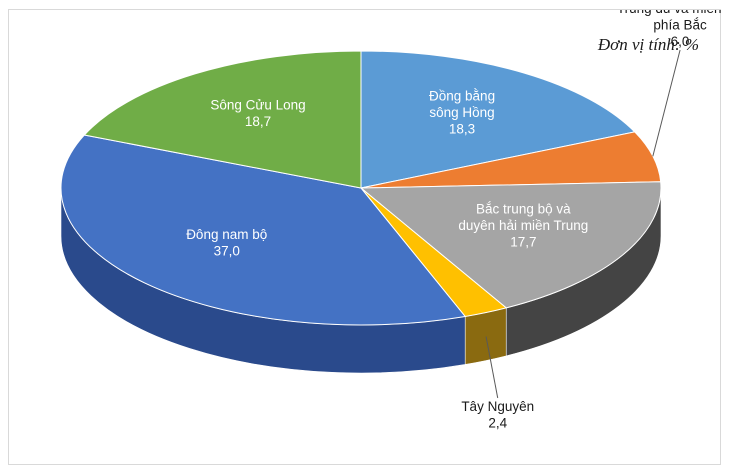 This screenshot has height=473, width=729. I want to click on label-tay-nguyen: Tây Nguyên 2,4, so click(497, 415).